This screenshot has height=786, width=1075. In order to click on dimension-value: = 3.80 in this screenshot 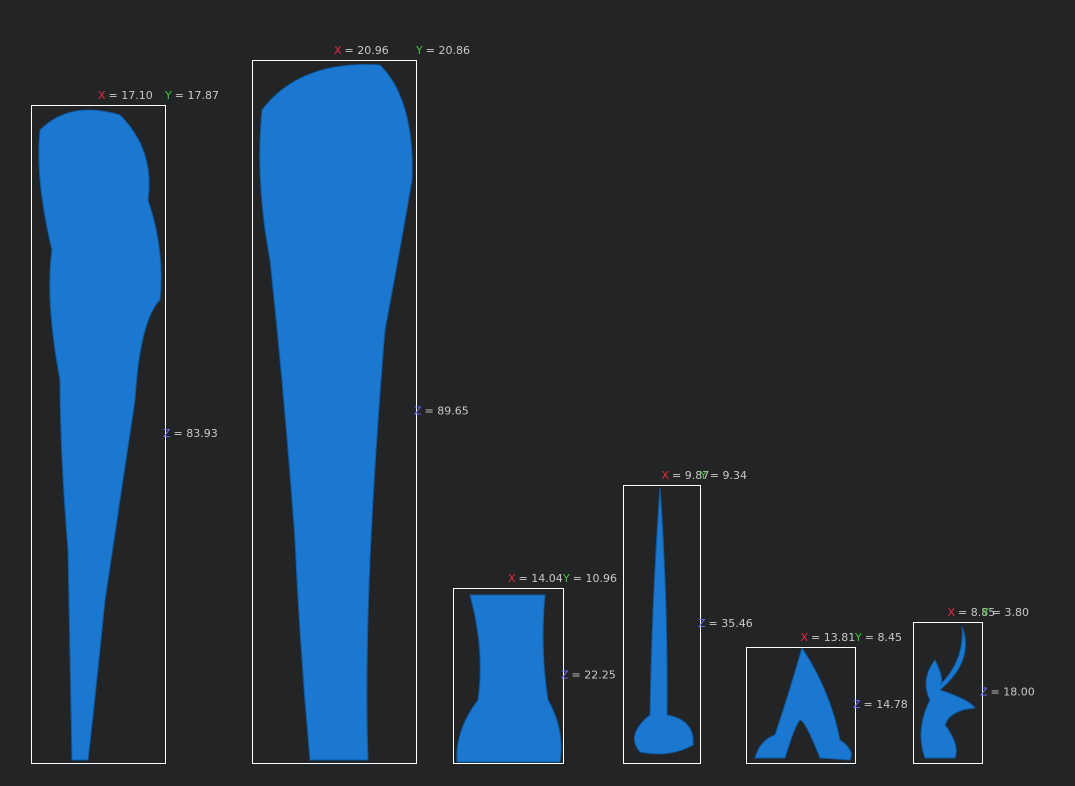, I will do `click(1010, 612)`.